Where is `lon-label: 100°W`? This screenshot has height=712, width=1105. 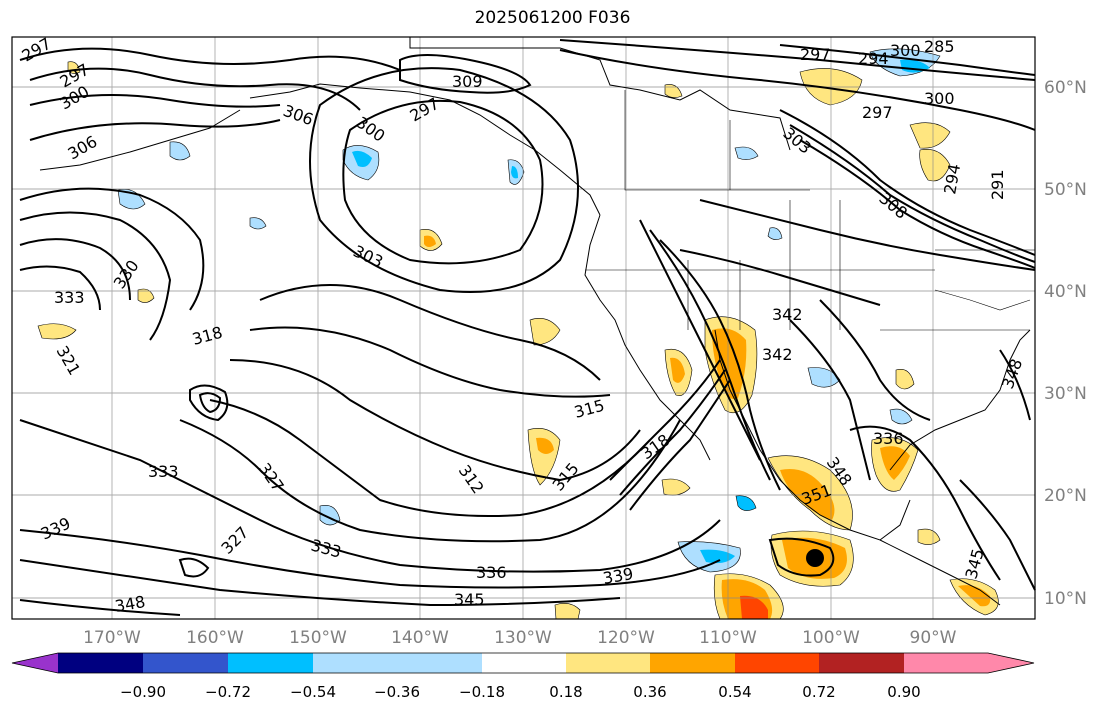
lon-label: 100°W is located at coordinates (831, 638).